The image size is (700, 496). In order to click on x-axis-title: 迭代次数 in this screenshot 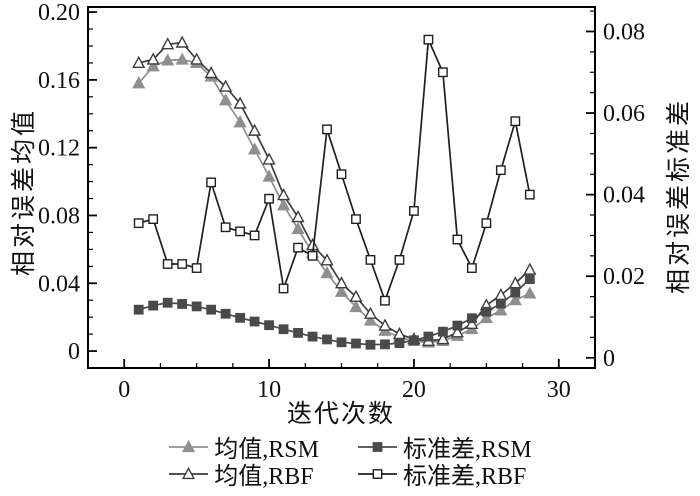, I will do `click(341, 414)`.